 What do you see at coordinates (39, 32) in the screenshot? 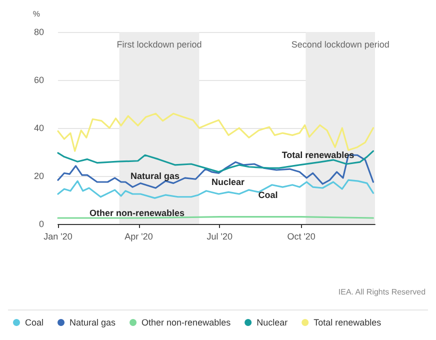
I see `y-tick-label: 80` at bounding box center [39, 32].